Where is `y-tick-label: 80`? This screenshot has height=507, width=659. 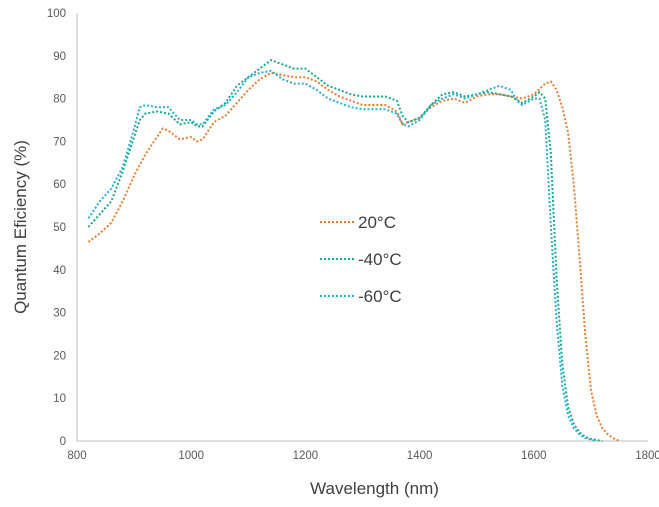 y-tick-label: 80 is located at coordinates (59, 100).